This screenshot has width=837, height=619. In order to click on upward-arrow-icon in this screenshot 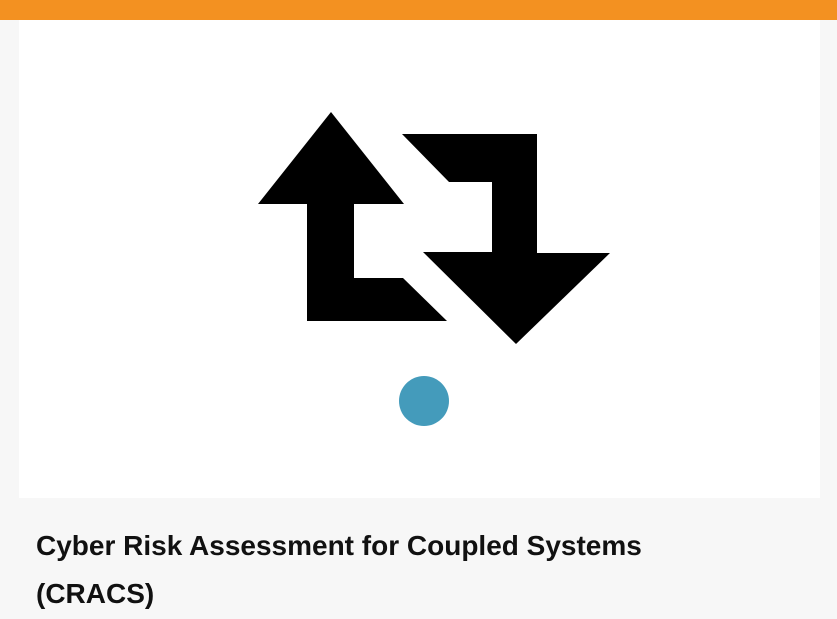, I will do `click(352, 216)`.